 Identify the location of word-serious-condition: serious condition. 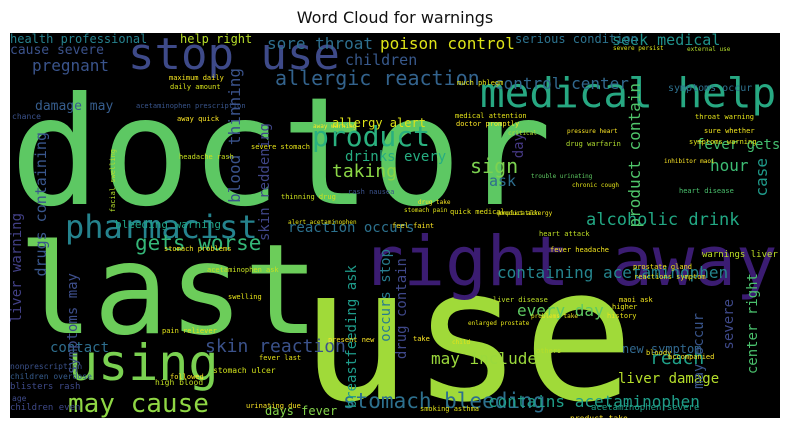
(576, 39).